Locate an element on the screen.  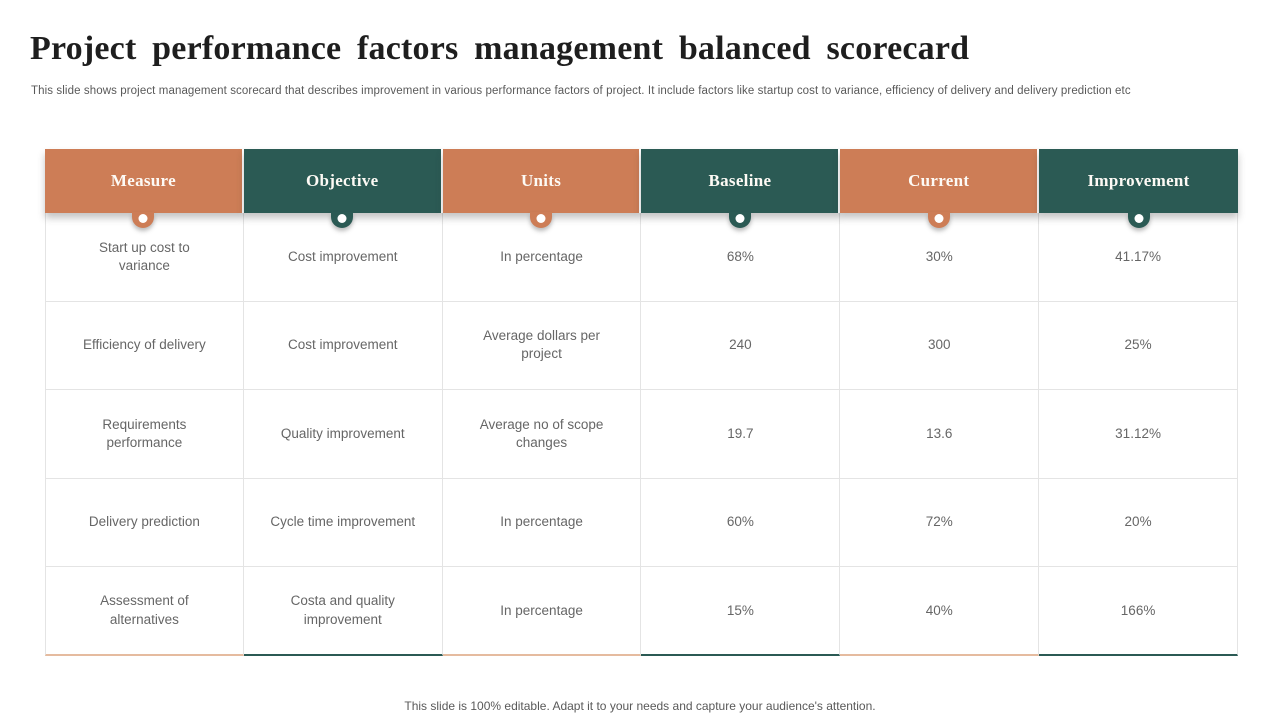
cell-objective: Costa and quality improvement is located at coordinates (343, 611).